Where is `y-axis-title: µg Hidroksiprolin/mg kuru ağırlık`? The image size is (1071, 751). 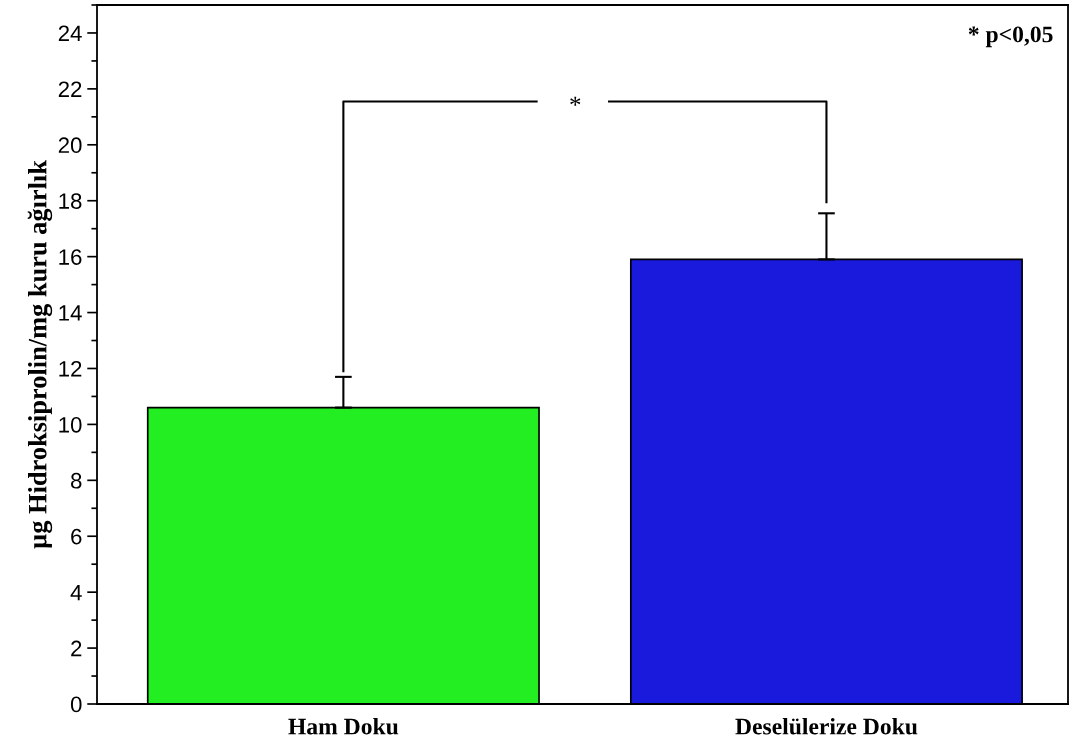 y-axis-title: µg Hidroksiprolin/mg kuru ağırlık is located at coordinates (40, 354).